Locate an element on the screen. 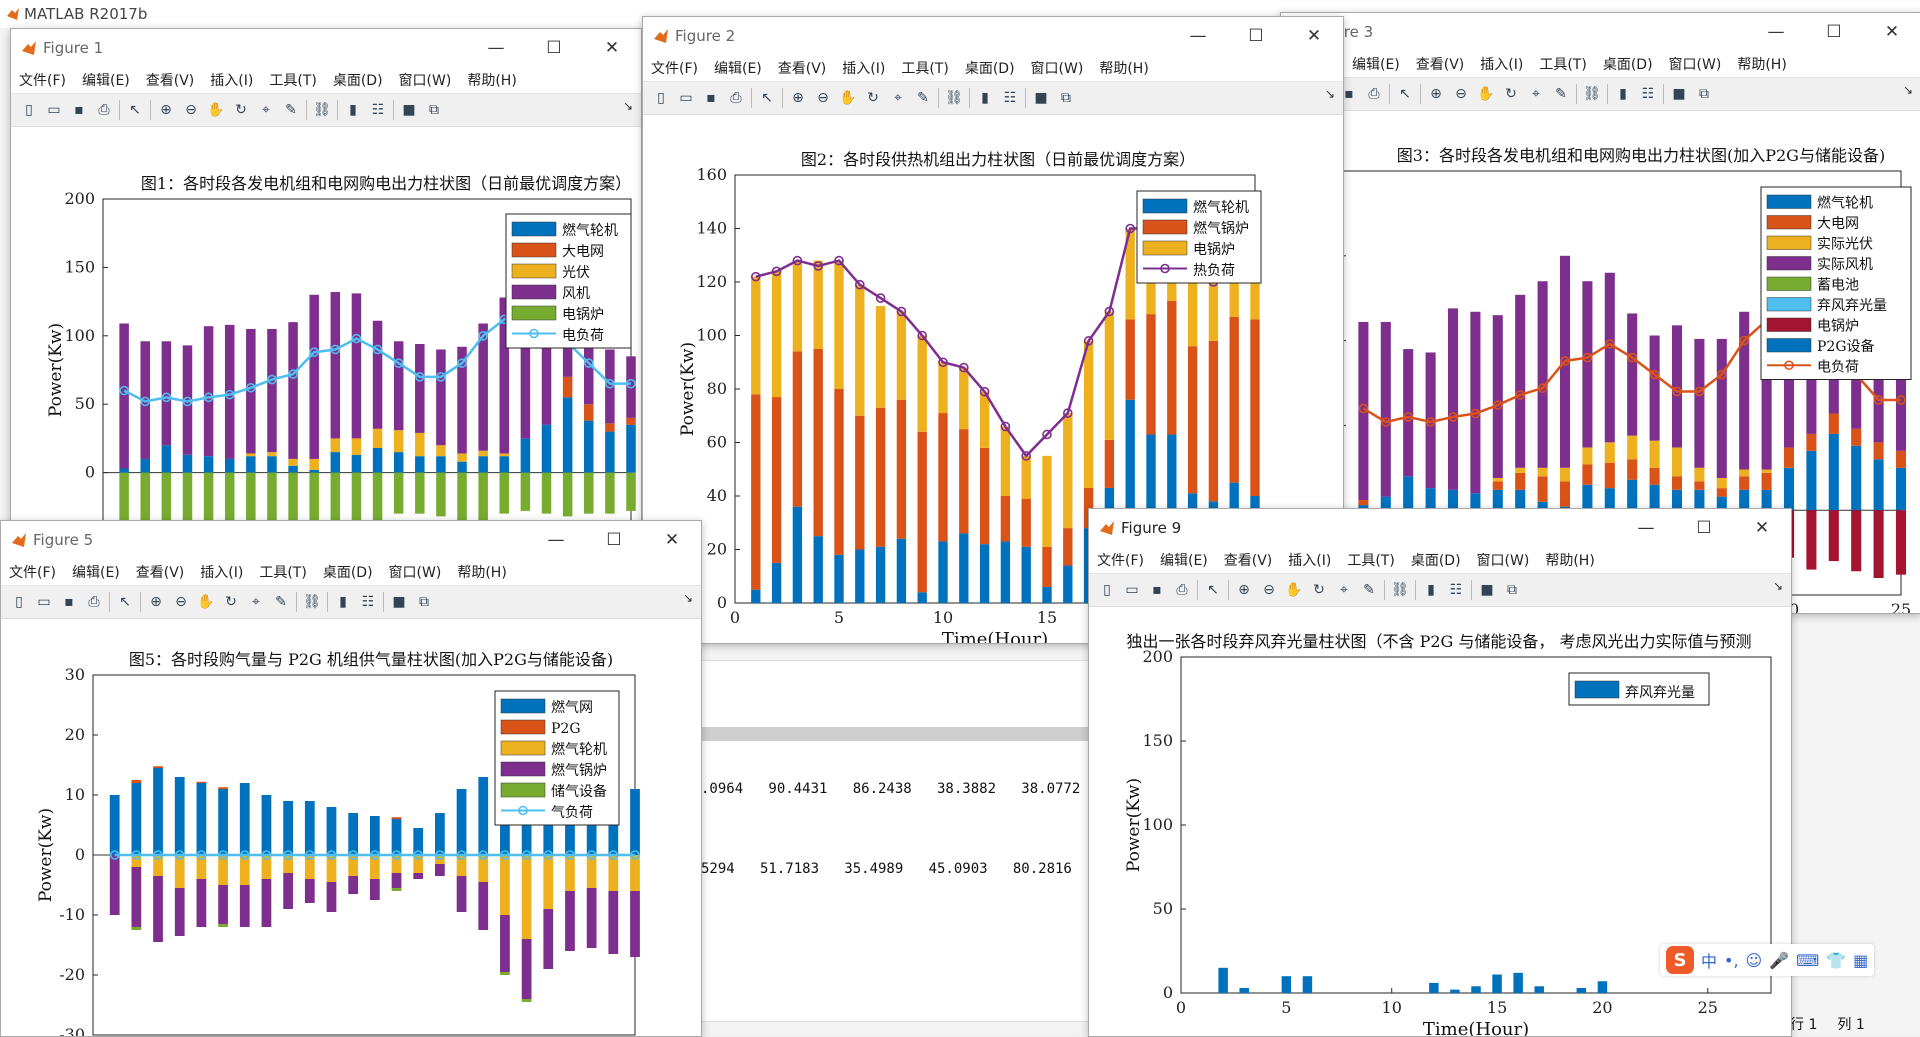  figure-title-bar: Figure 3—☐✕ is located at coordinates (1600, 32).